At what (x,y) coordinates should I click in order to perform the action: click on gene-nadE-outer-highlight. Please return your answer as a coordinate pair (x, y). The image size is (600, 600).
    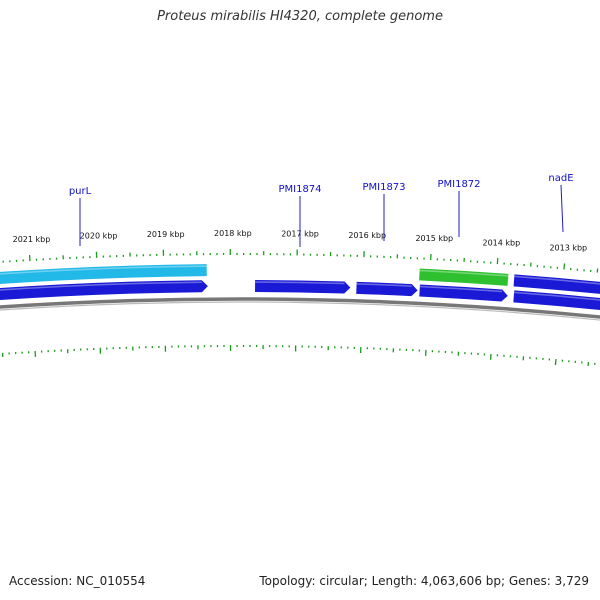
    Looking at the image, I should click on (557, 280).